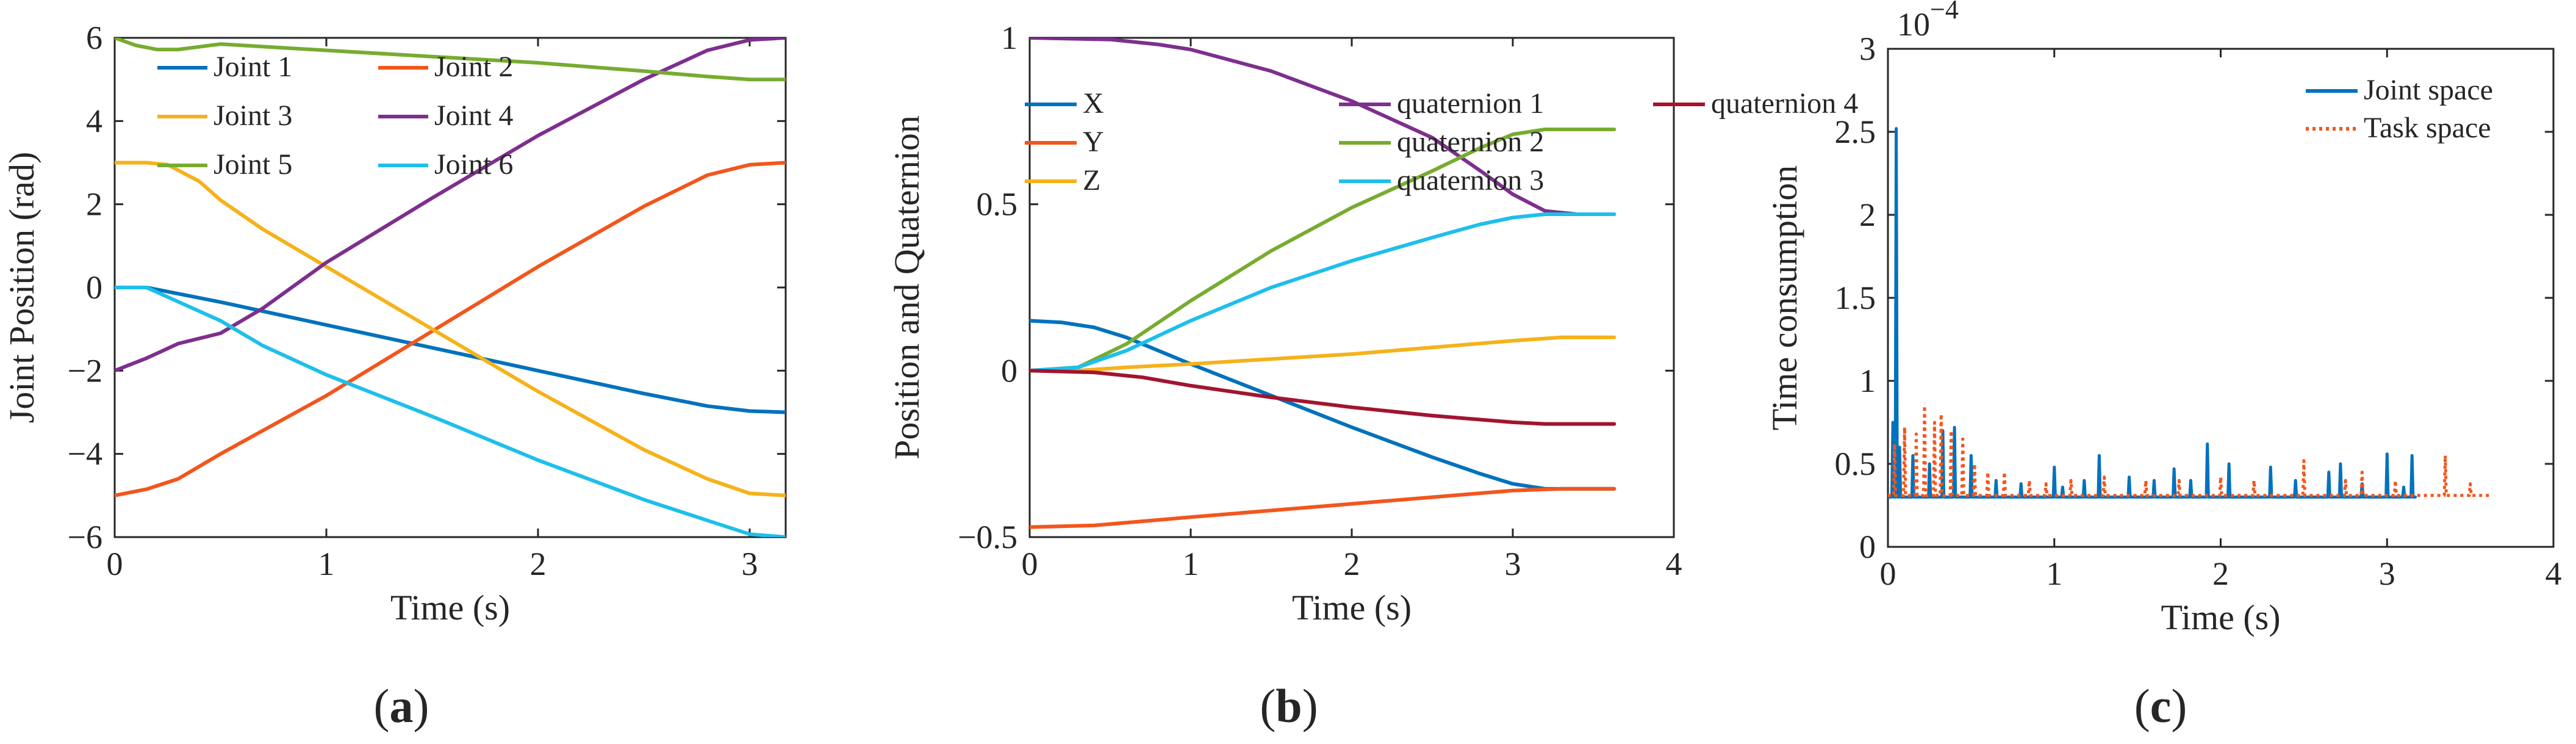 The image size is (2576, 744). I want to click on legend-label: Z, so click(1091, 180).